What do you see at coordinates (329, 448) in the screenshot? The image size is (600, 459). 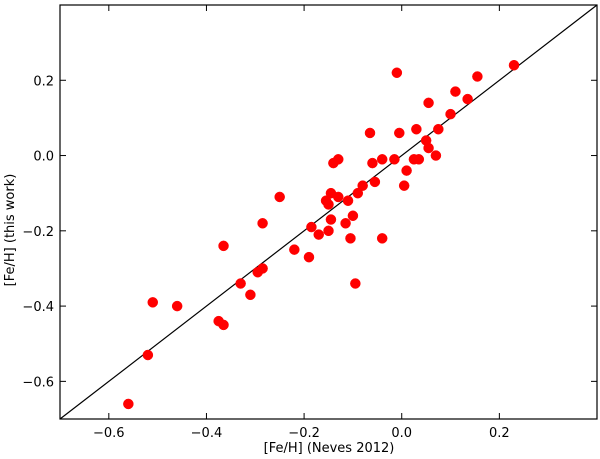 I see `x-axis-label: [Fe/H] (Neves 2012)` at bounding box center [329, 448].